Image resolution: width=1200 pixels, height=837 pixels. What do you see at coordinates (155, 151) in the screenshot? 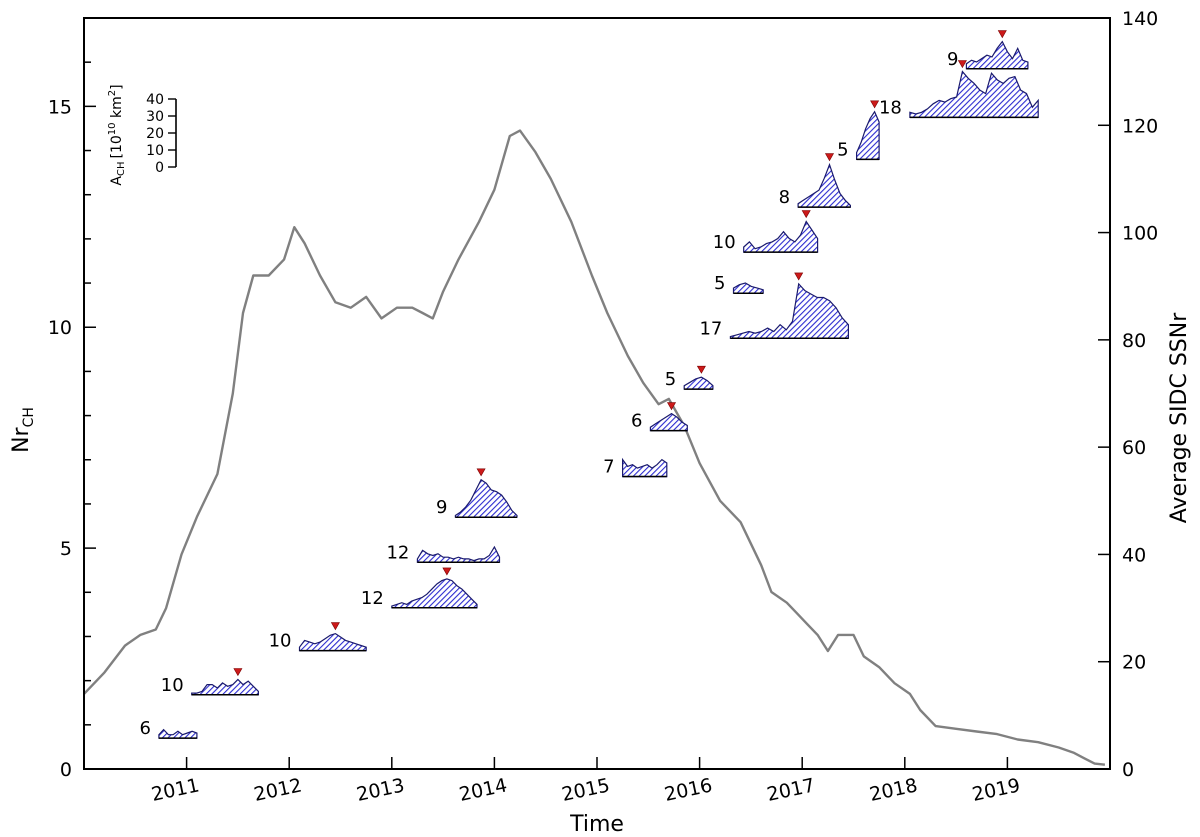
I see `ch-area-scale-tick-label: 10` at bounding box center [155, 151].